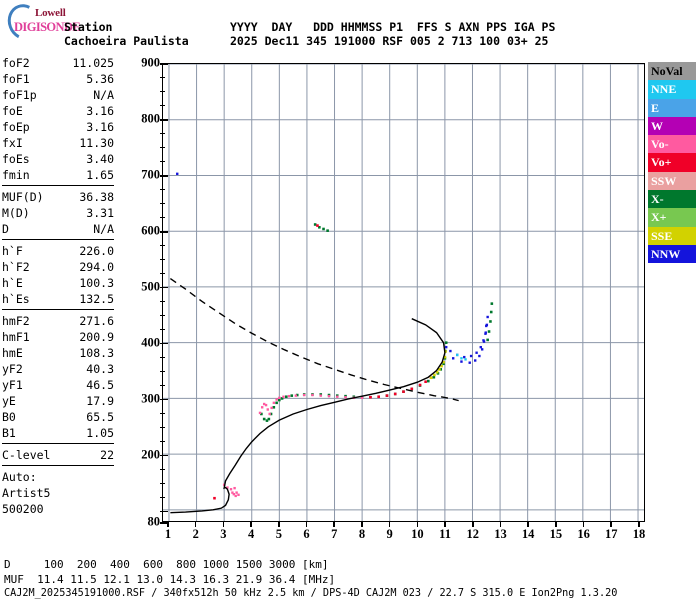 This screenshot has width=700, height=600. Describe the element at coordinates (362, 534) in the screenshot. I see `x-tick-label-8: 8` at that location.